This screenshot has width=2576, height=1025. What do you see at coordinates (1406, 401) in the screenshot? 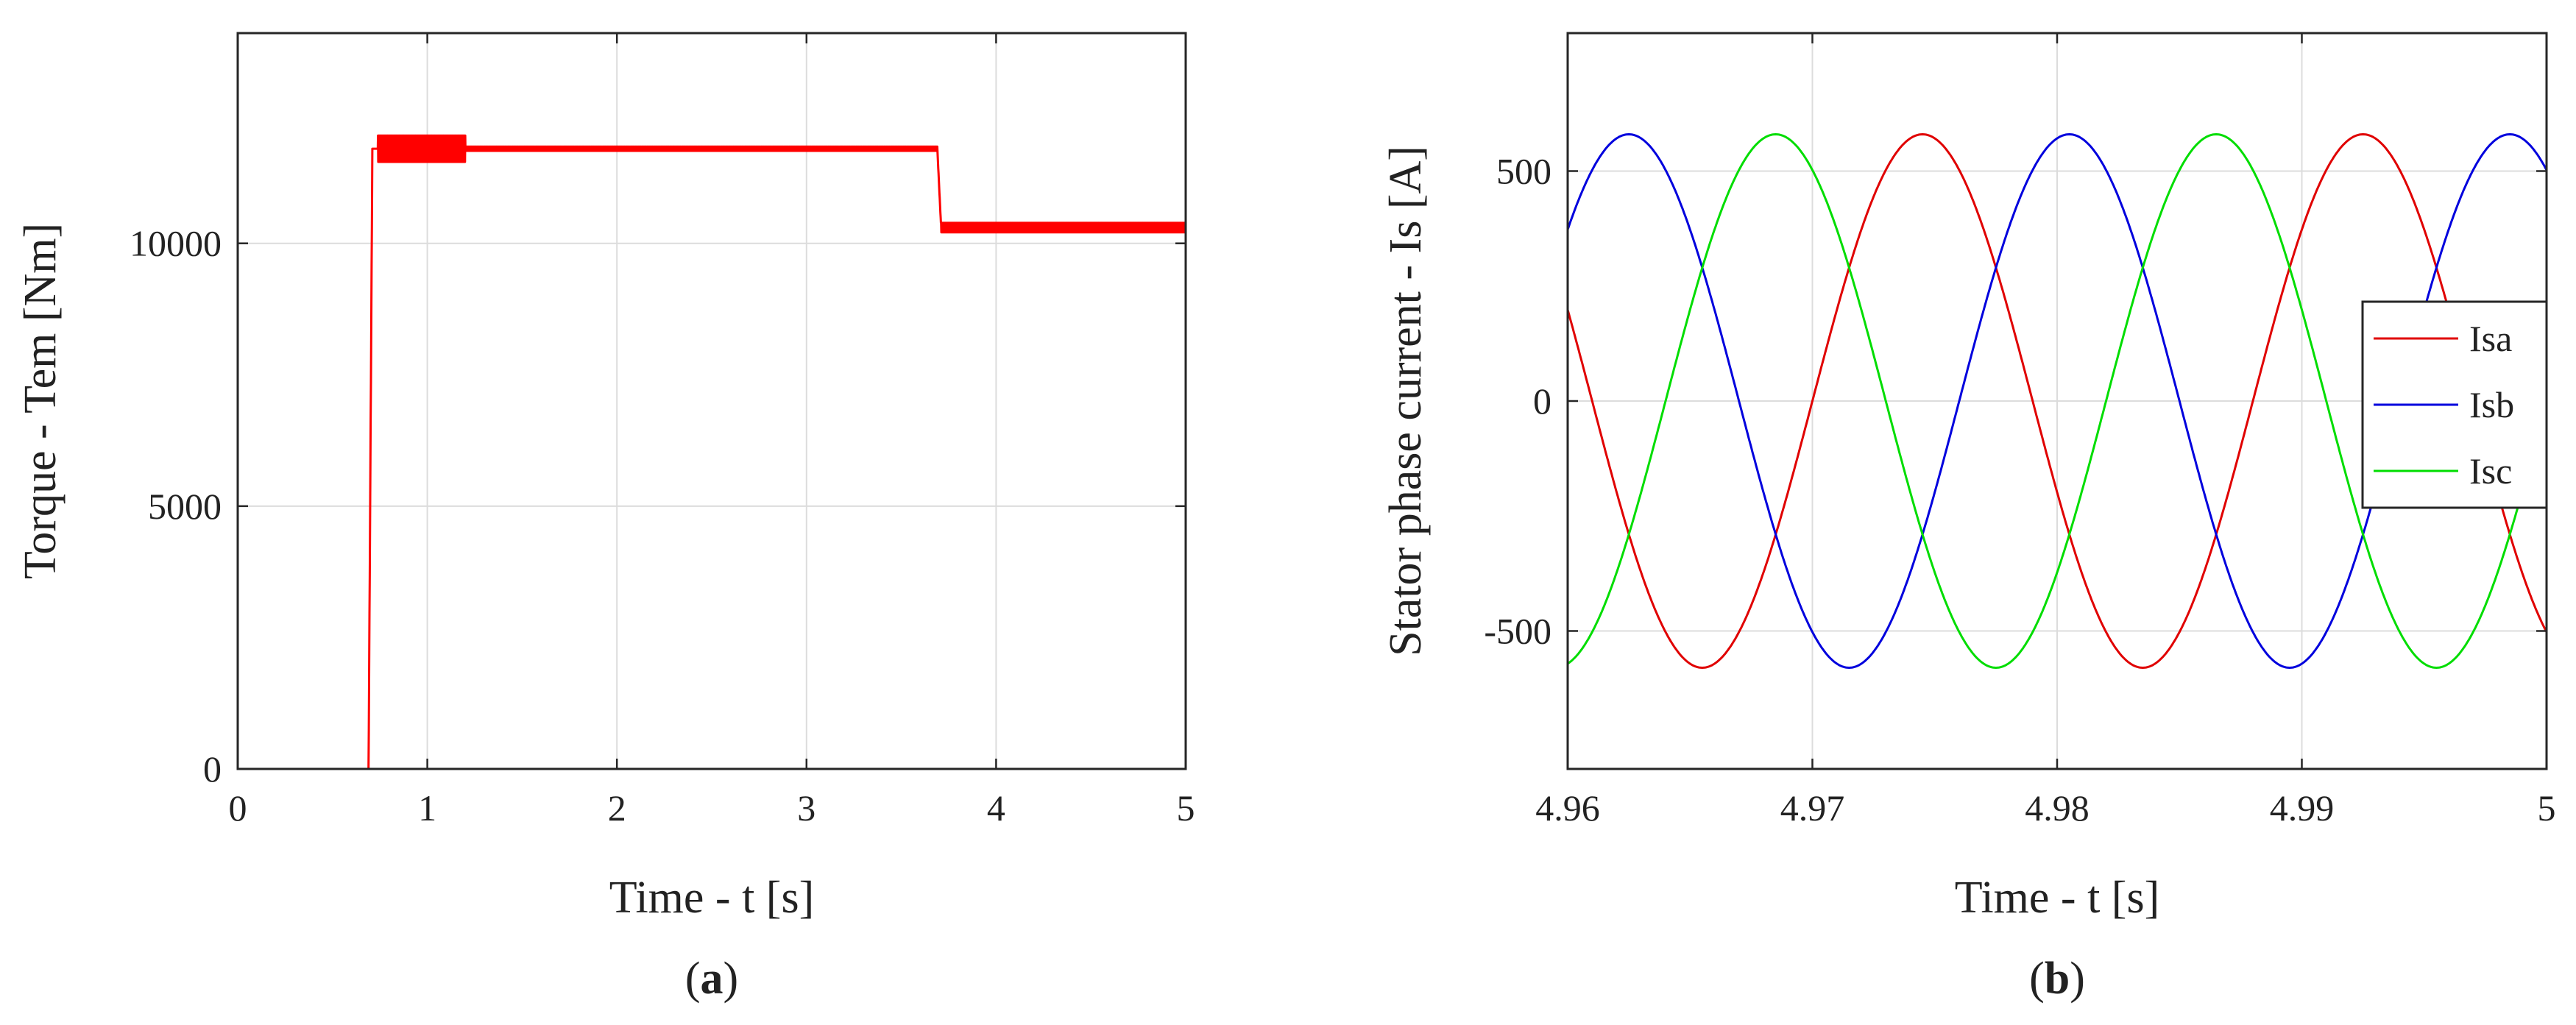
I see `y-axis-label-b: Stator phase current - Is [A]` at bounding box center [1406, 401].